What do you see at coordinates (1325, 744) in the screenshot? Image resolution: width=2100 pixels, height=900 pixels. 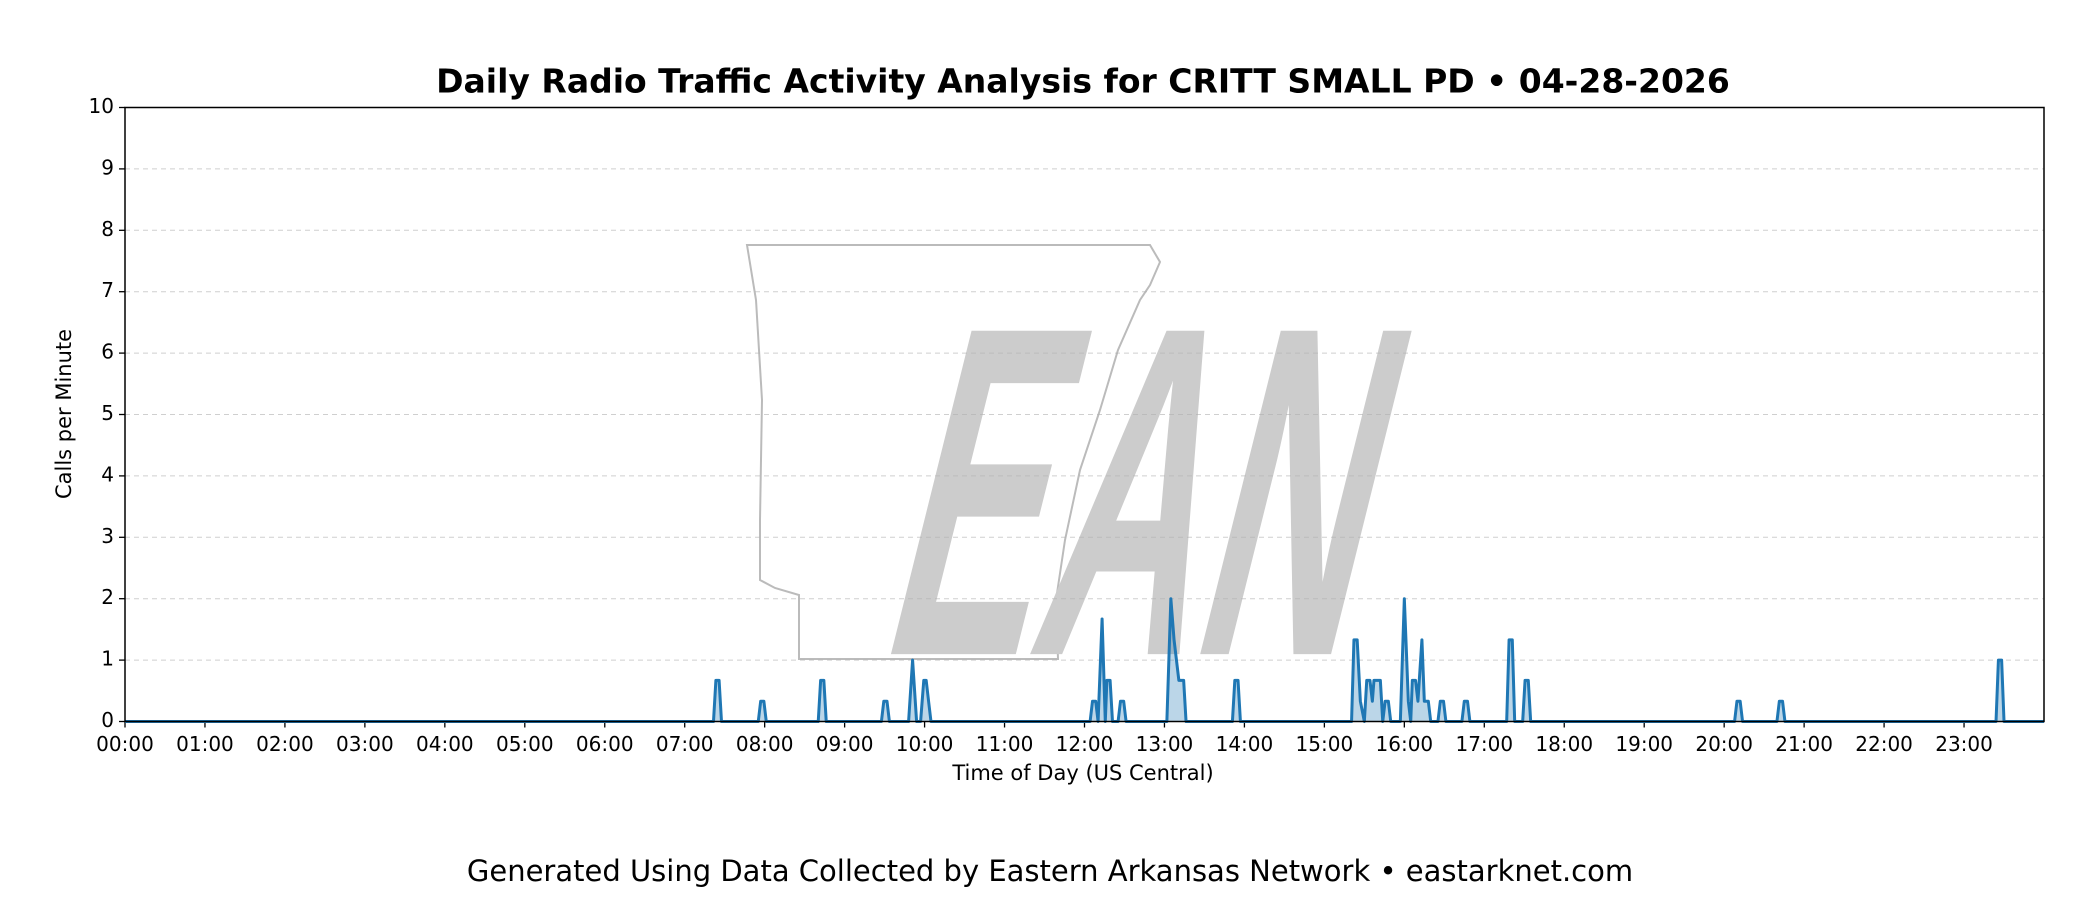 I see `x-tick-label: 15:00` at bounding box center [1325, 744].